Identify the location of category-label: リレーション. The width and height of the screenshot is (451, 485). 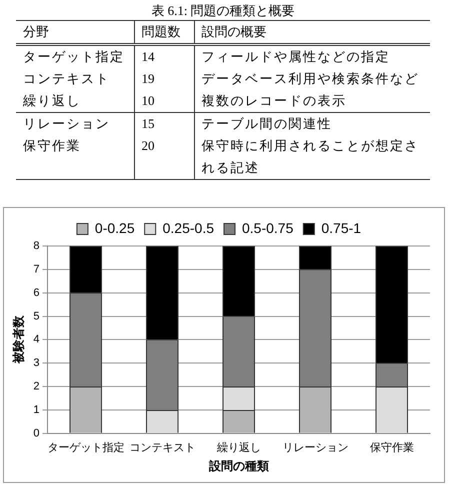
(66, 124).